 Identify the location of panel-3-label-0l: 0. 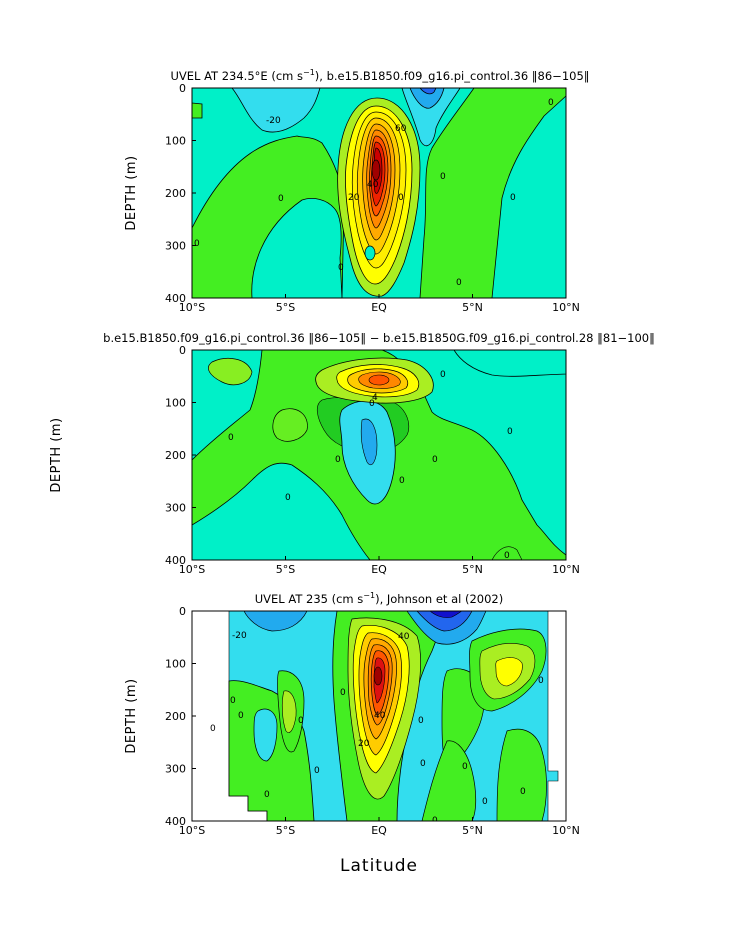
(541, 681).